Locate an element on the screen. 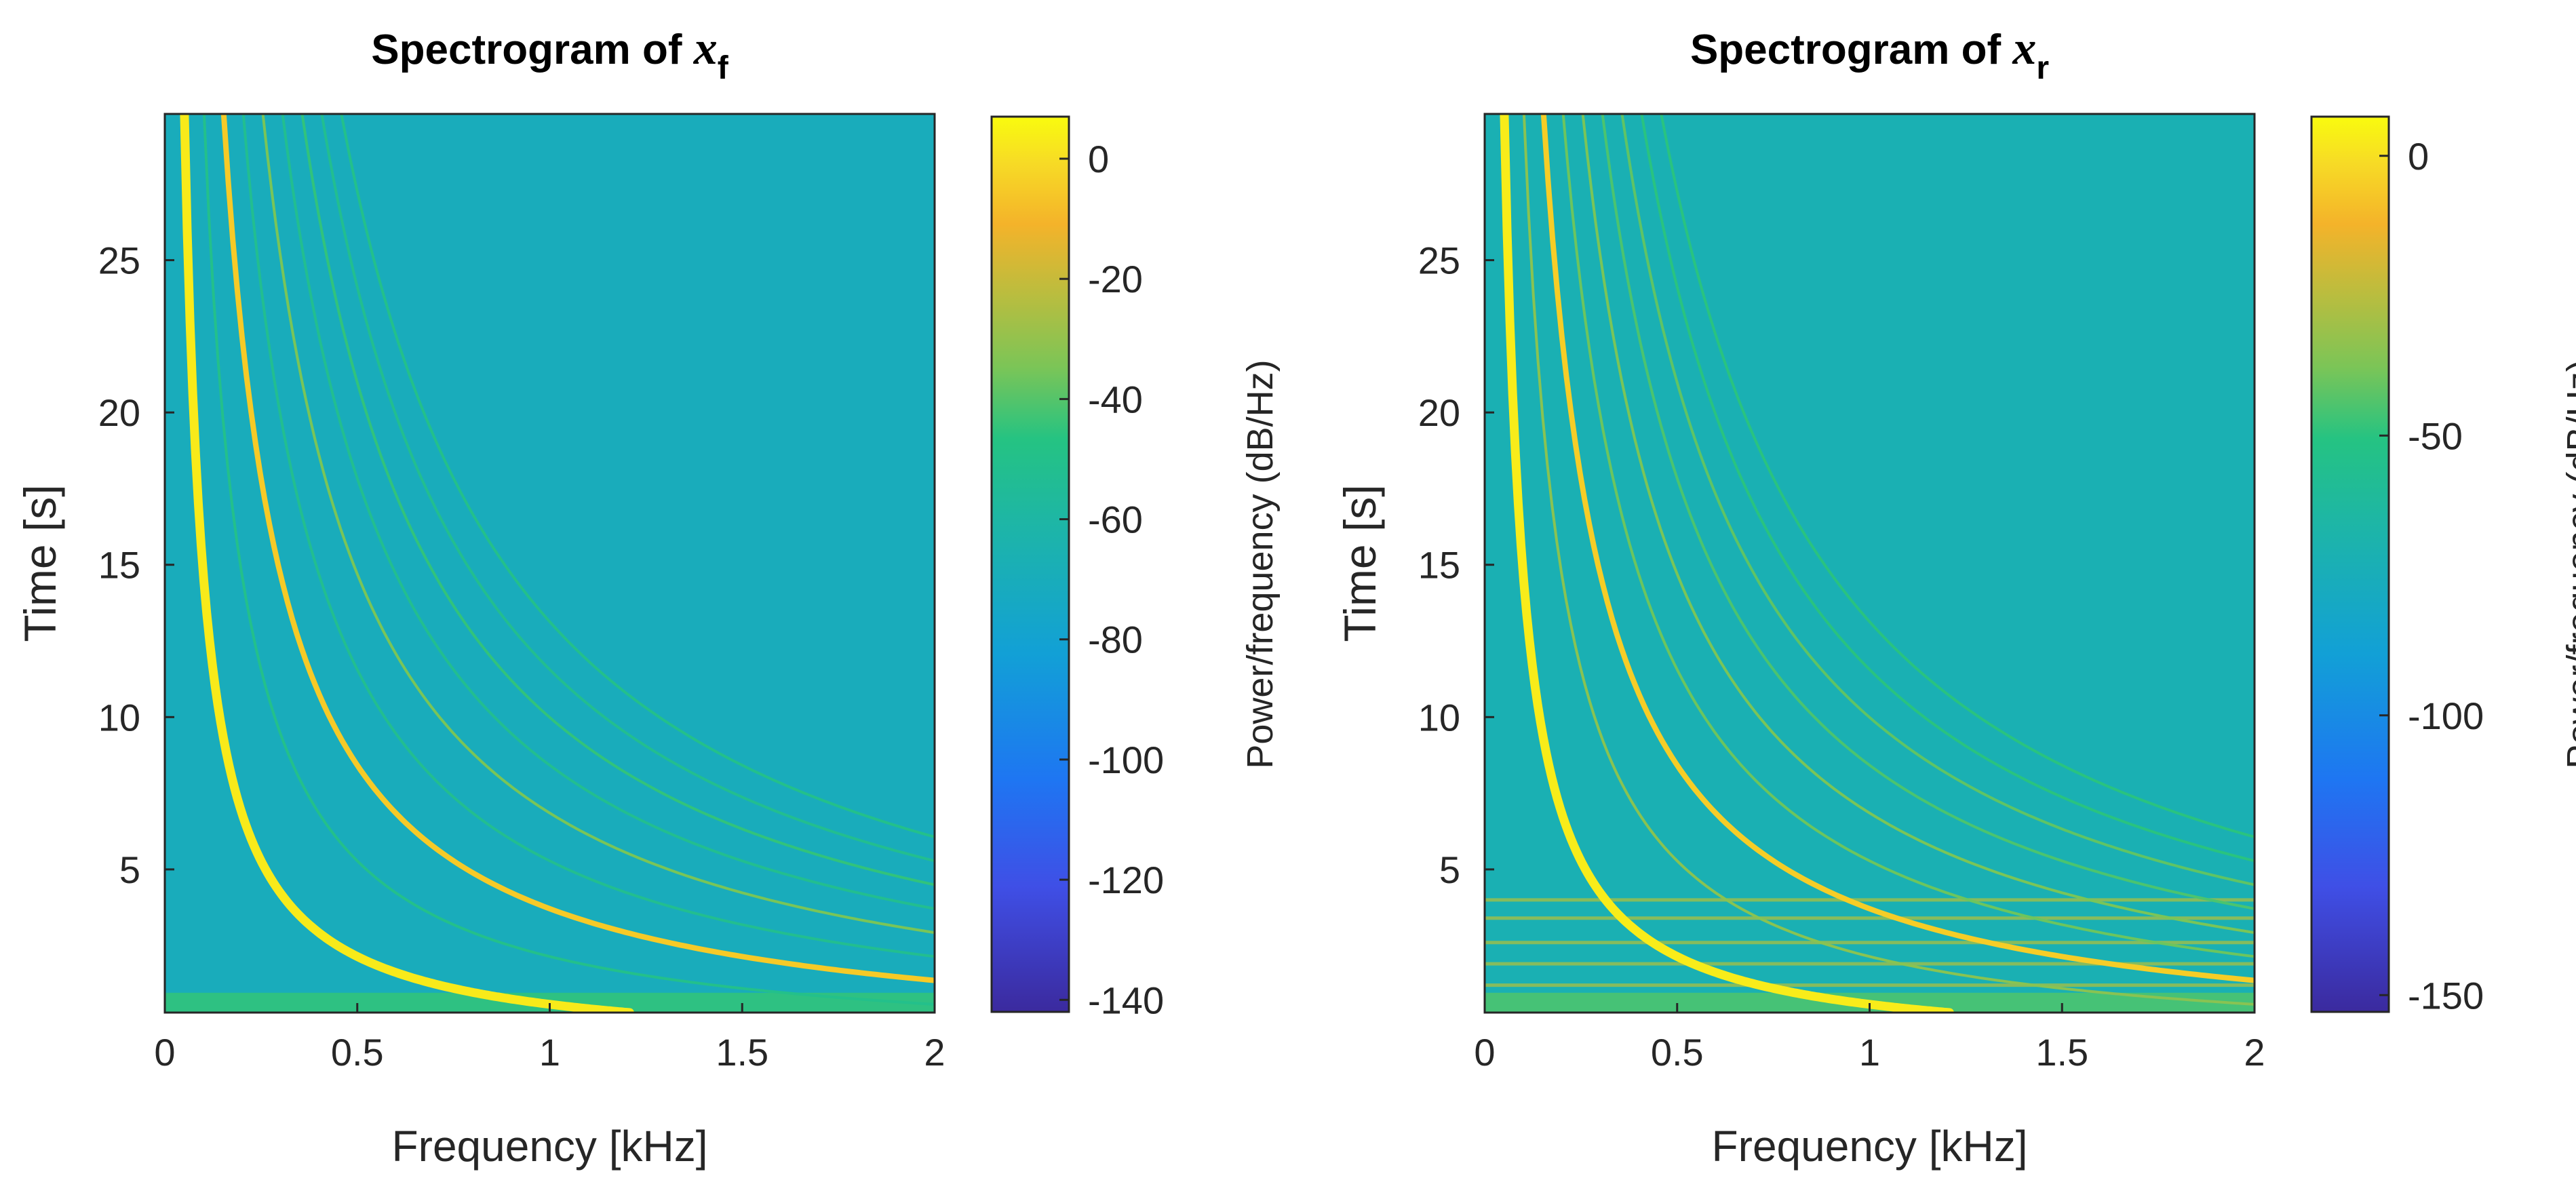 This screenshot has height=1195, width=2576. chart-title: Spectrogram of xf is located at coordinates (549, 54).